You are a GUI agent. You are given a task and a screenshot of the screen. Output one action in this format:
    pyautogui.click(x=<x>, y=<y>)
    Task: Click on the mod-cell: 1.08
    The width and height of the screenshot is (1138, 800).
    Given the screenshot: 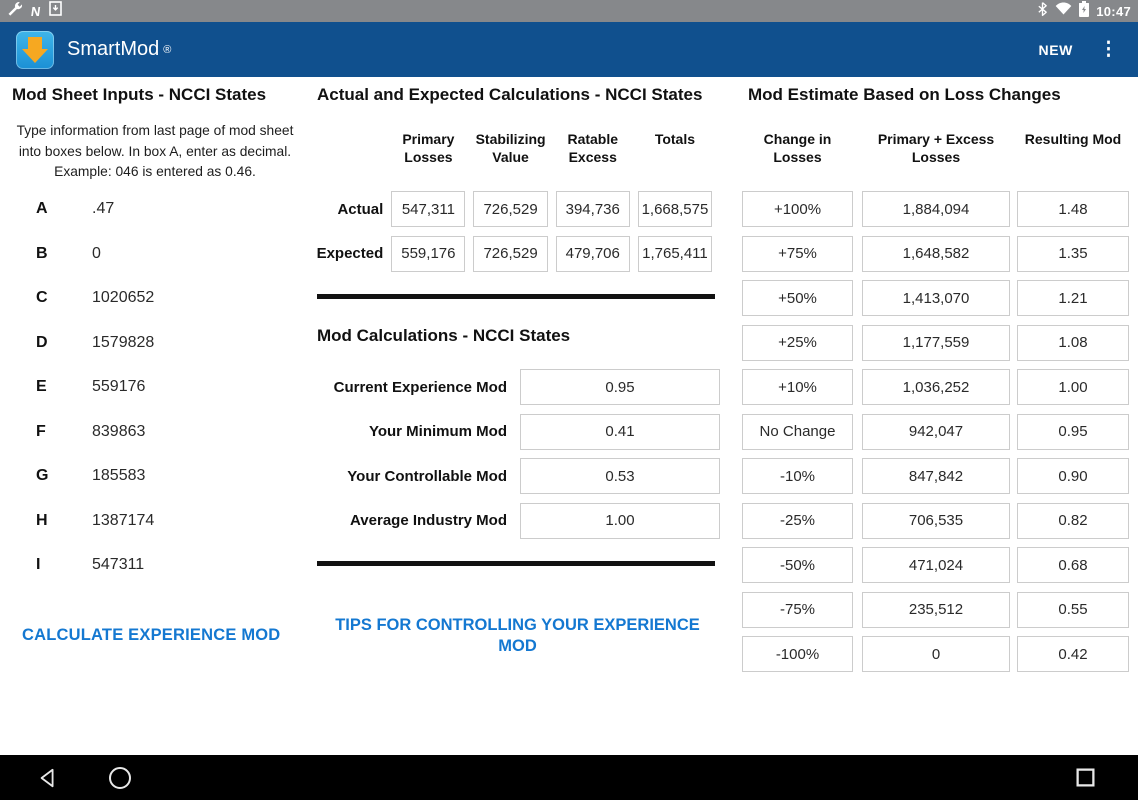 What is the action you would take?
    pyautogui.click(x=1073, y=342)
    